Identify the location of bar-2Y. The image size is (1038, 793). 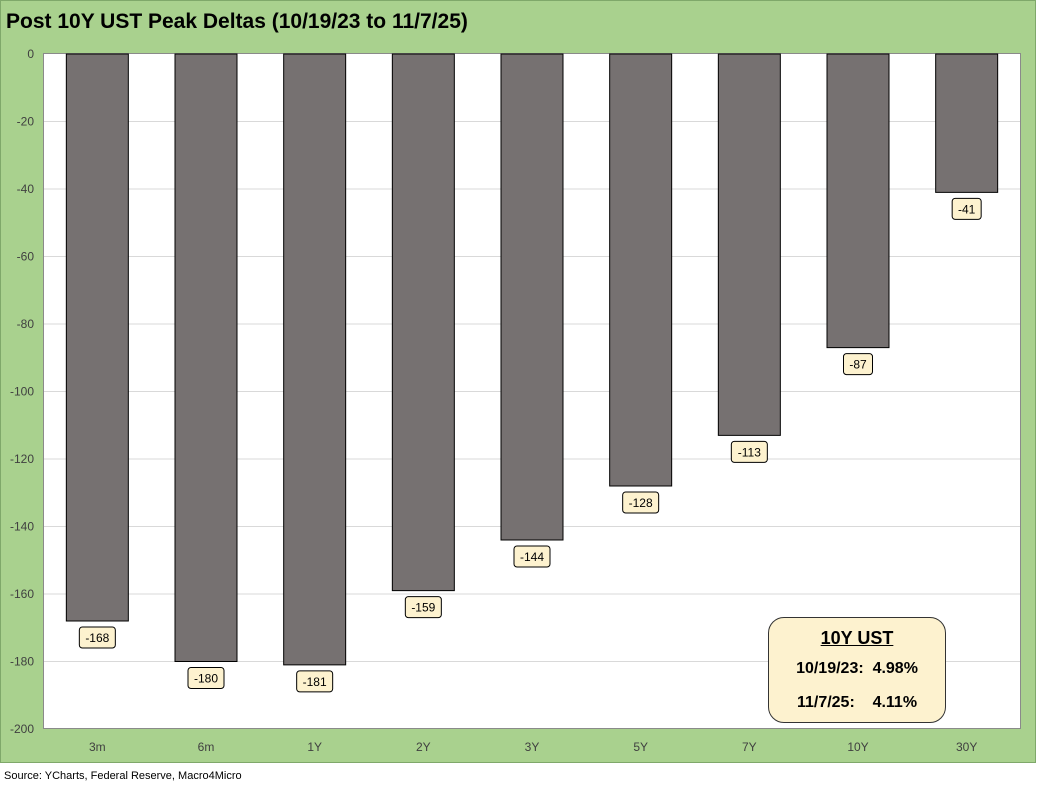
(423, 322).